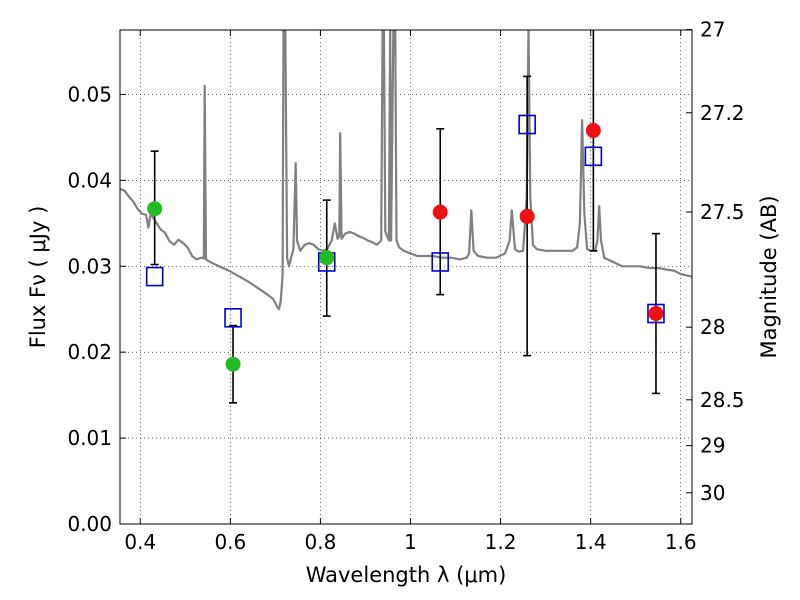 Image resolution: width=800 pixels, height=600 pixels. Describe the element at coordinates (712, 493) in the screenshot. I see `y2-tick-label: 30` at that location.